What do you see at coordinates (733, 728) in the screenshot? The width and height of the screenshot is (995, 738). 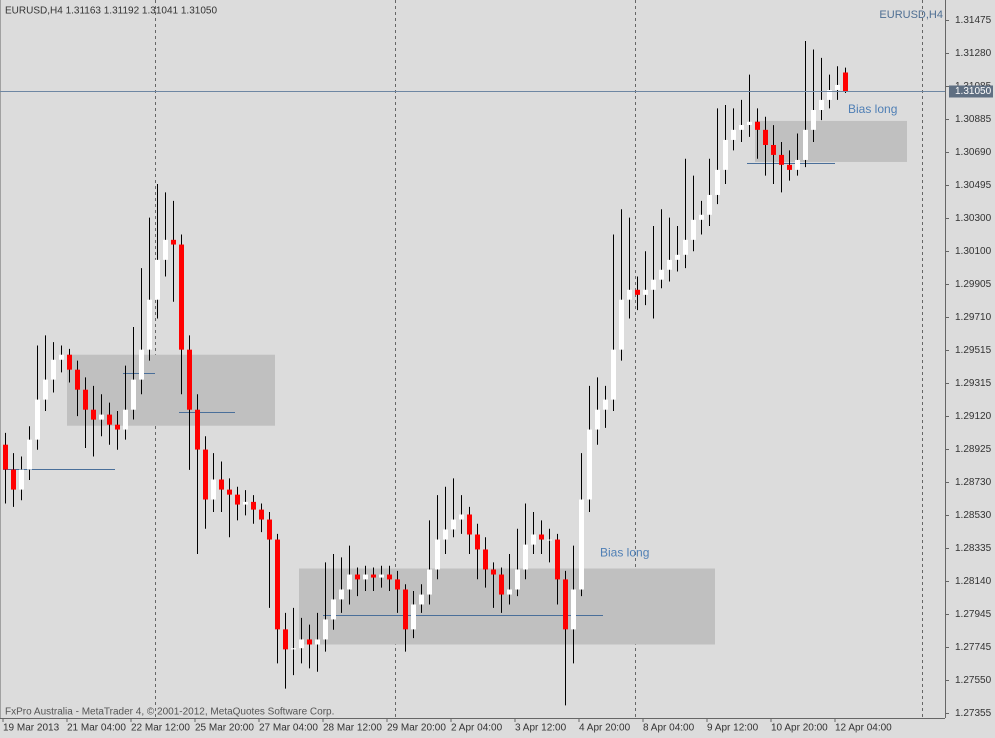 I see `x-tick-label: 9 Apr 12:00` at bounding box center [733, 728].